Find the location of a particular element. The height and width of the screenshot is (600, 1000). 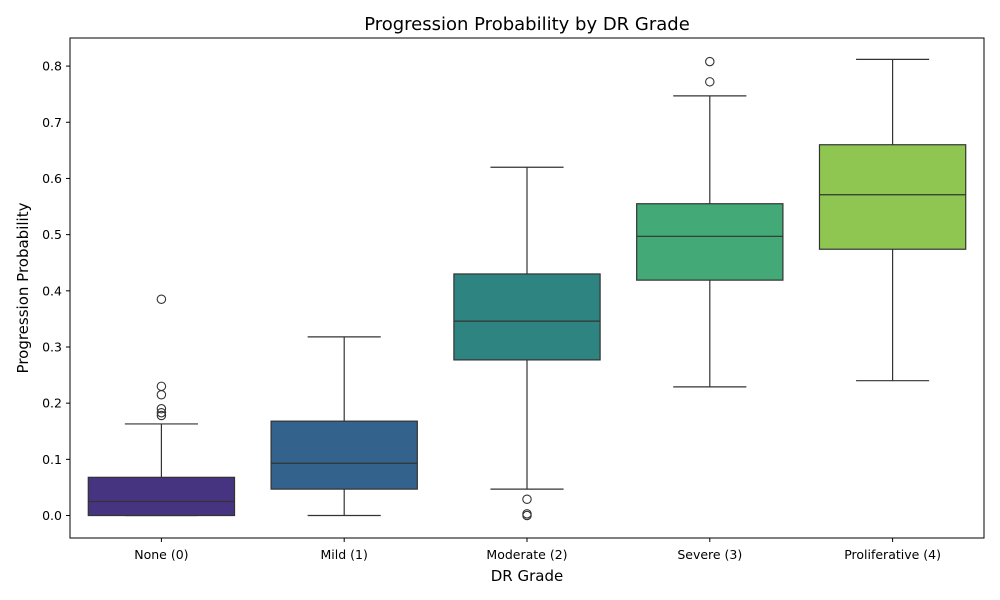

y-tick-label: 0.7 is located at coordinates (52, 122).